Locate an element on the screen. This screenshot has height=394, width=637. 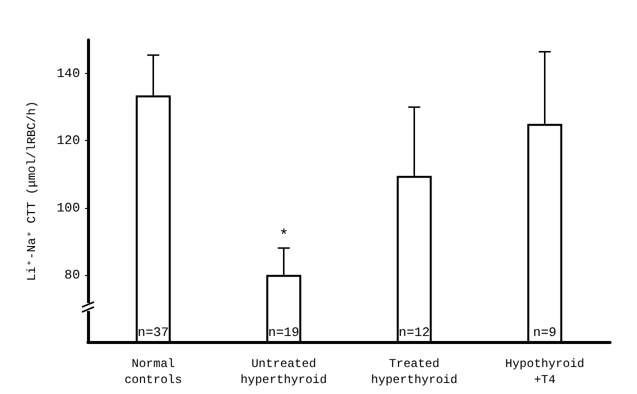
y-tick-label: 80 is located at coordinates (72, 274).